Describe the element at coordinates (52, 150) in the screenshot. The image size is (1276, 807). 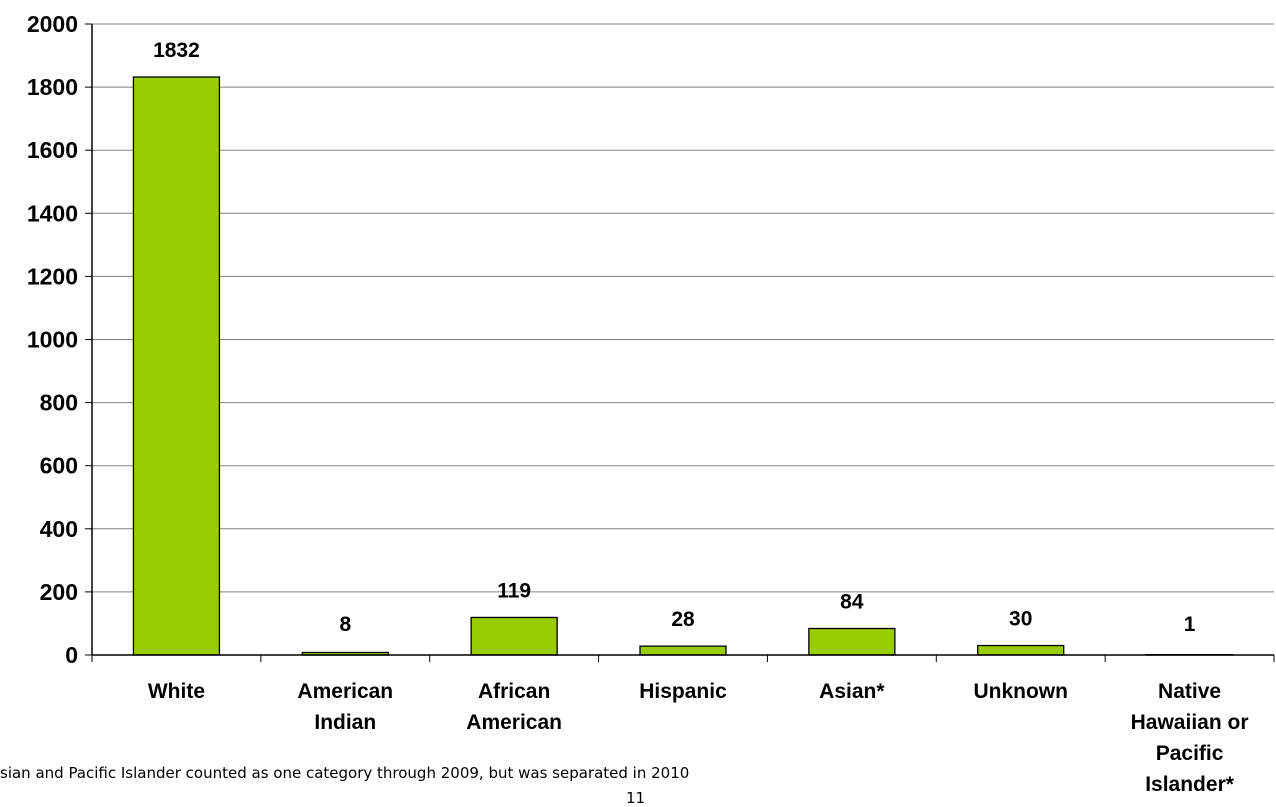
I see `y-tick-label: 1600` at that location.